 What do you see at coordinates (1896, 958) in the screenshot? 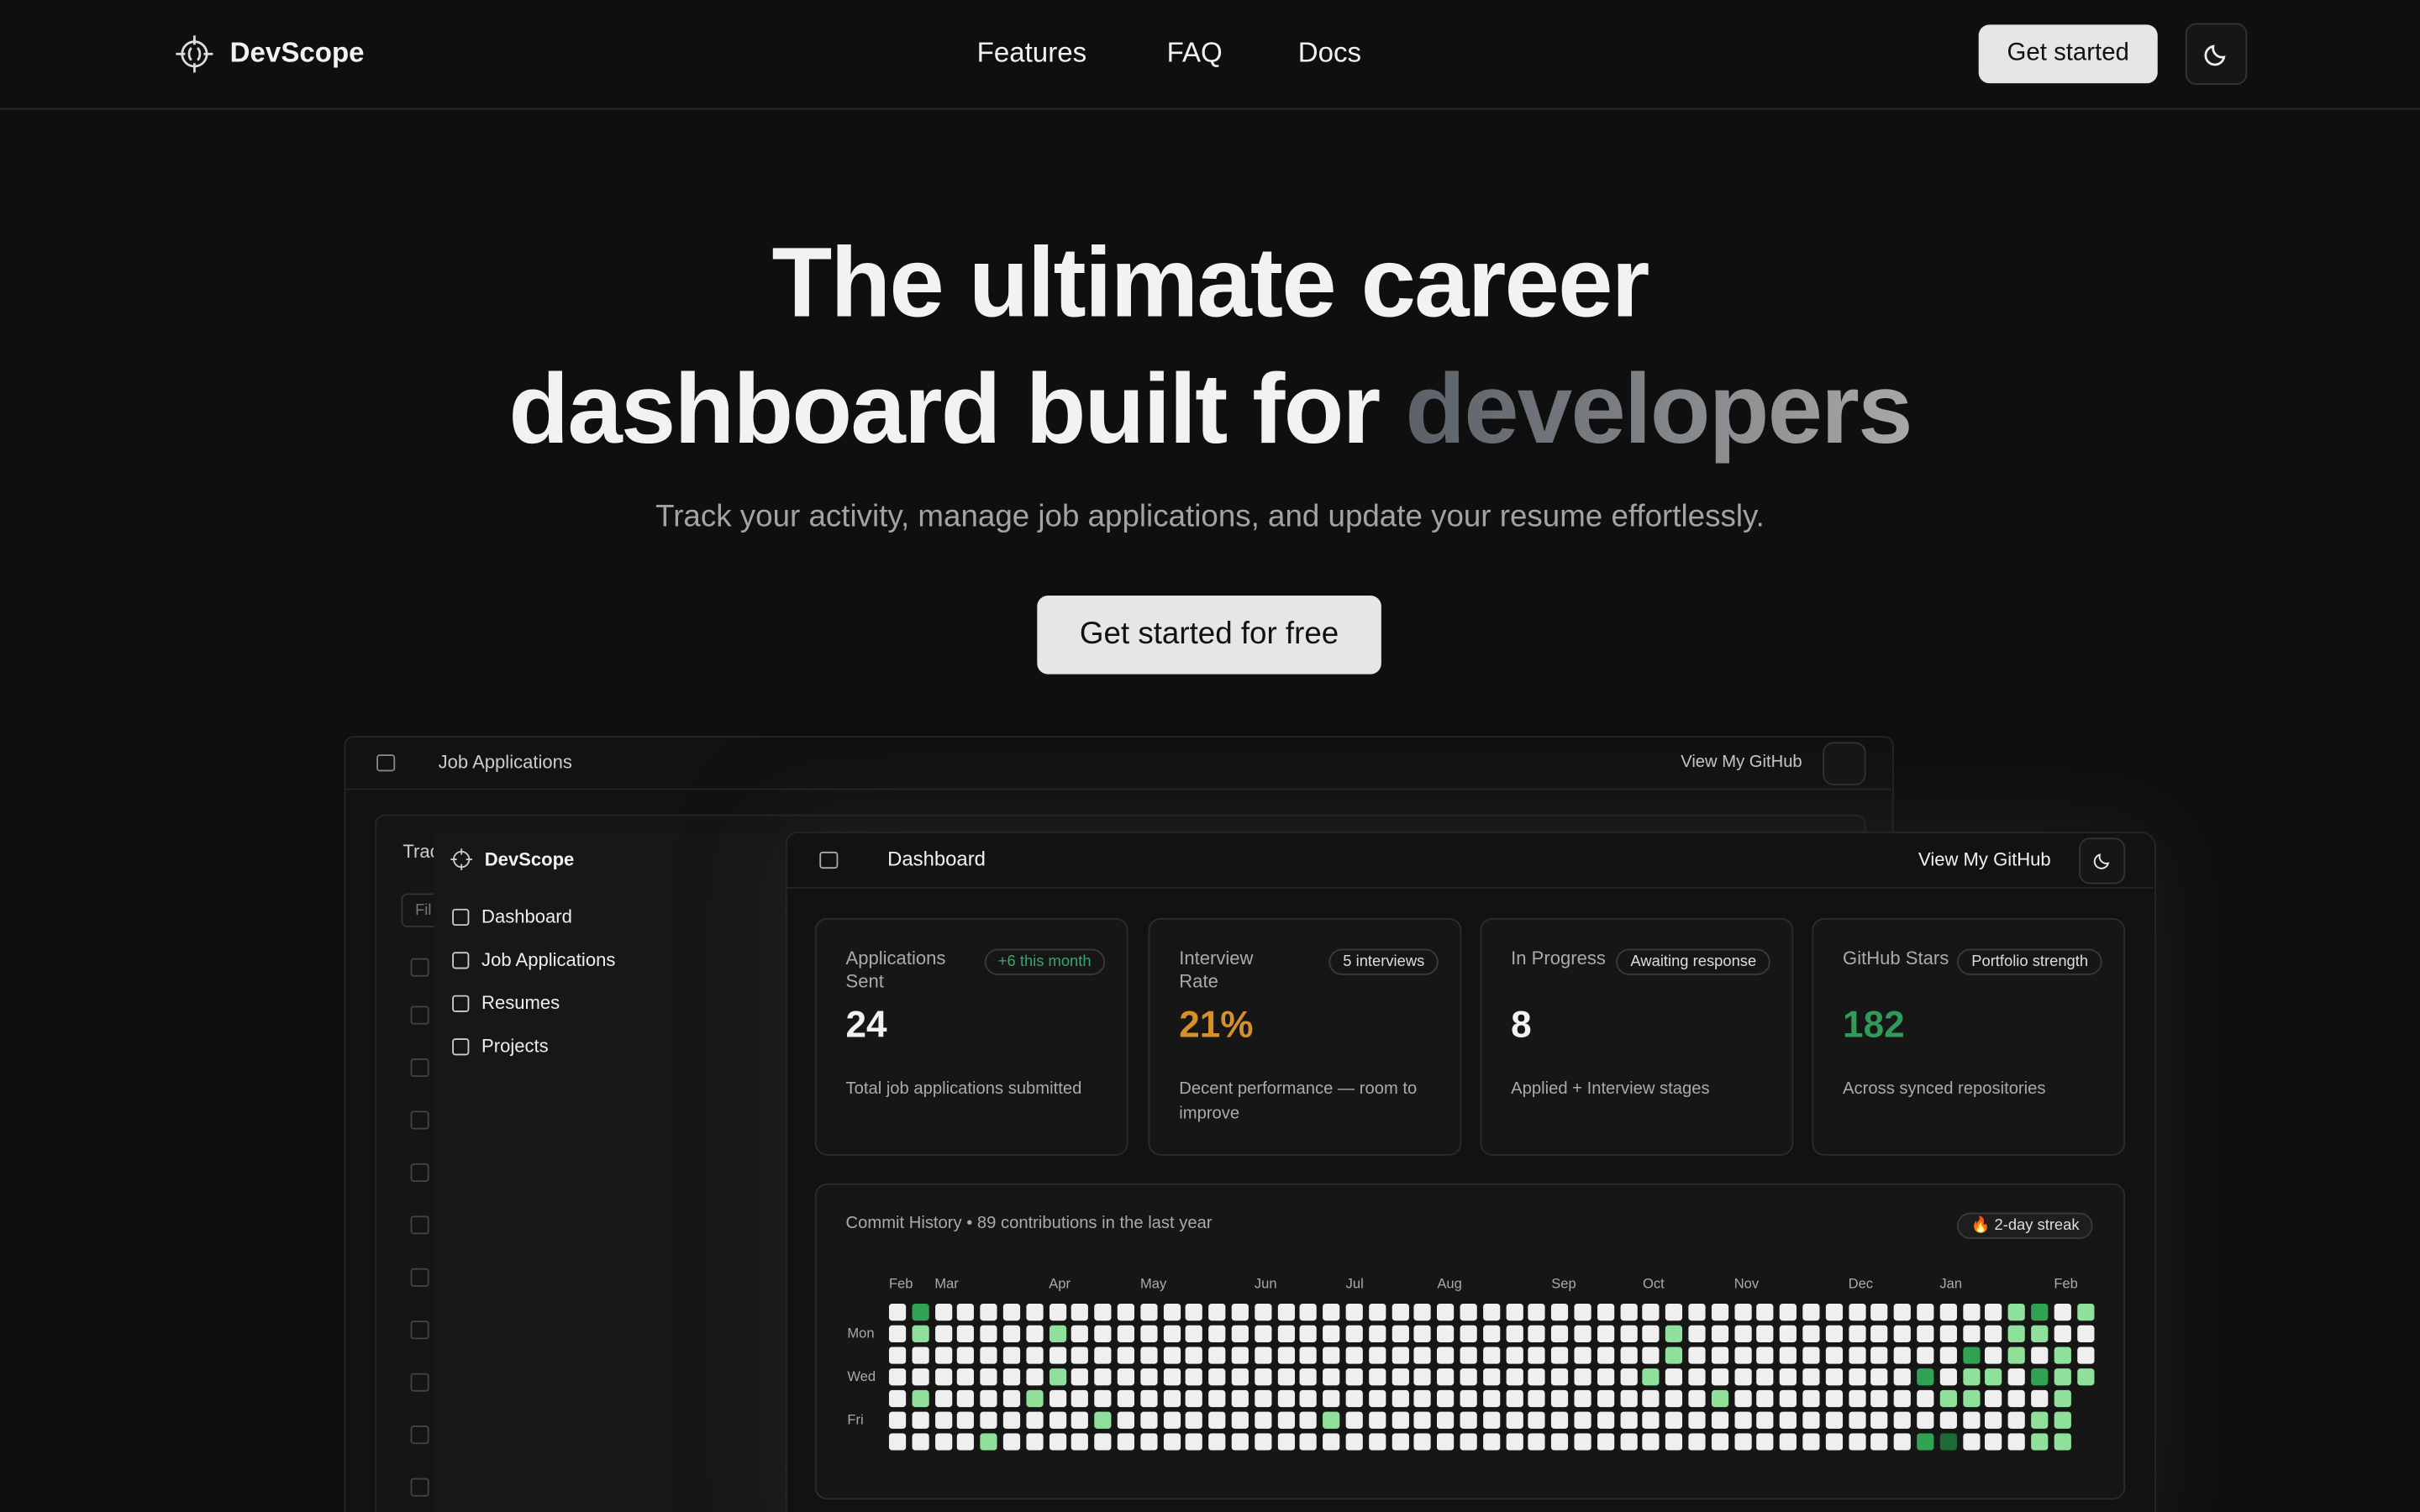
I see `card-label: GitHub Stars` at bounding box center [1896, 958].